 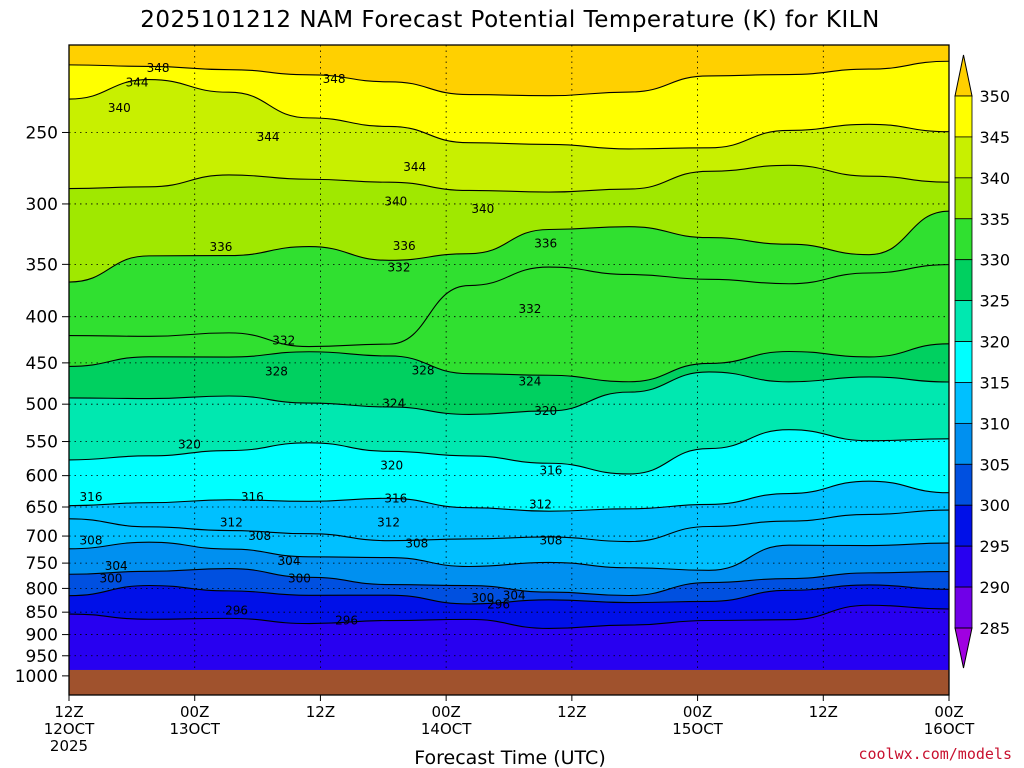 I want to click on y-tick-500: 500, so click(x=42, y=405).